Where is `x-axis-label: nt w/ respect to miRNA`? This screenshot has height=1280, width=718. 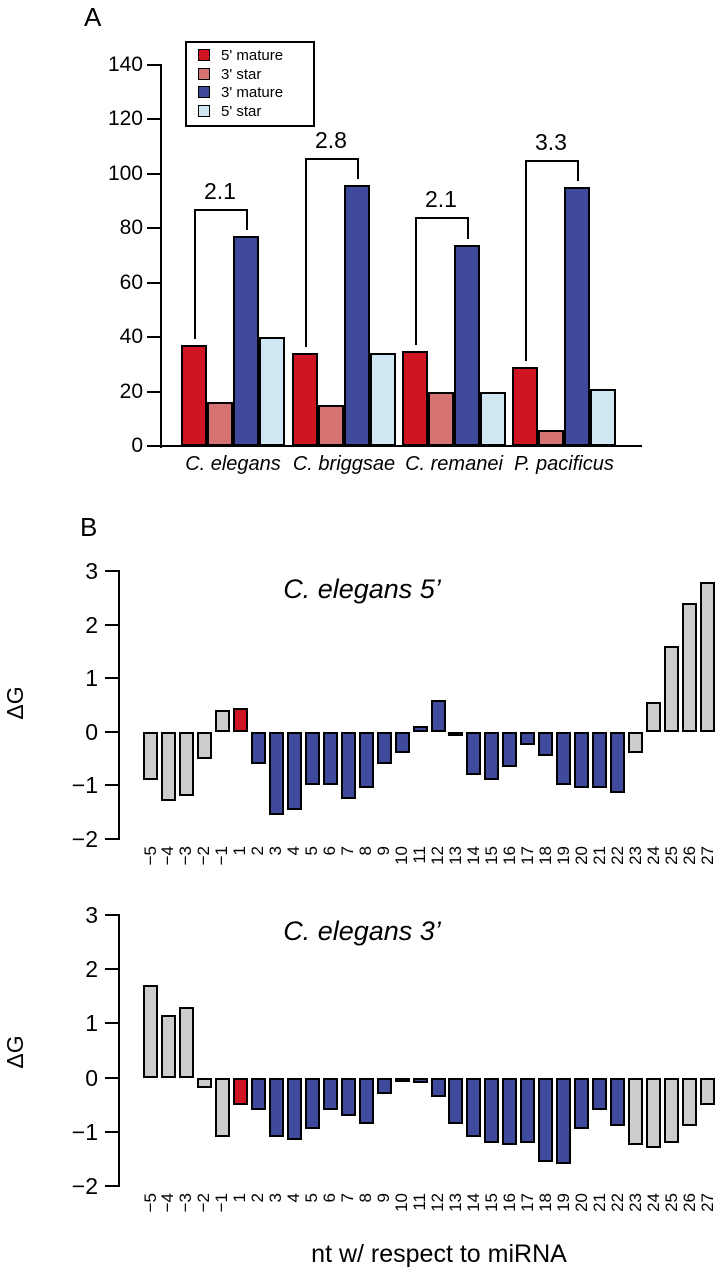
x-axis-label: nt w/ respect to miRNA is located at coordinates (439, 1254).